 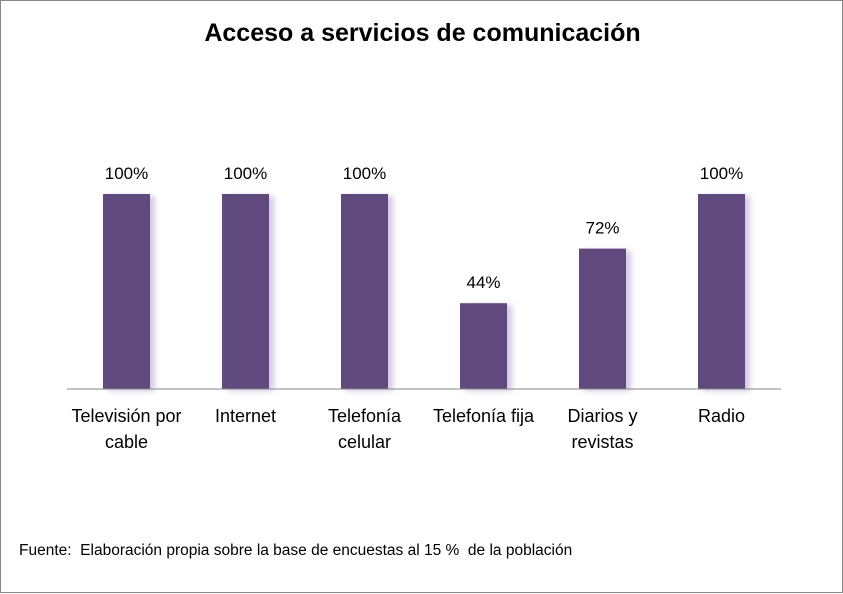 I want to click on category-label-line: Radio, so click(x=721, y=416).